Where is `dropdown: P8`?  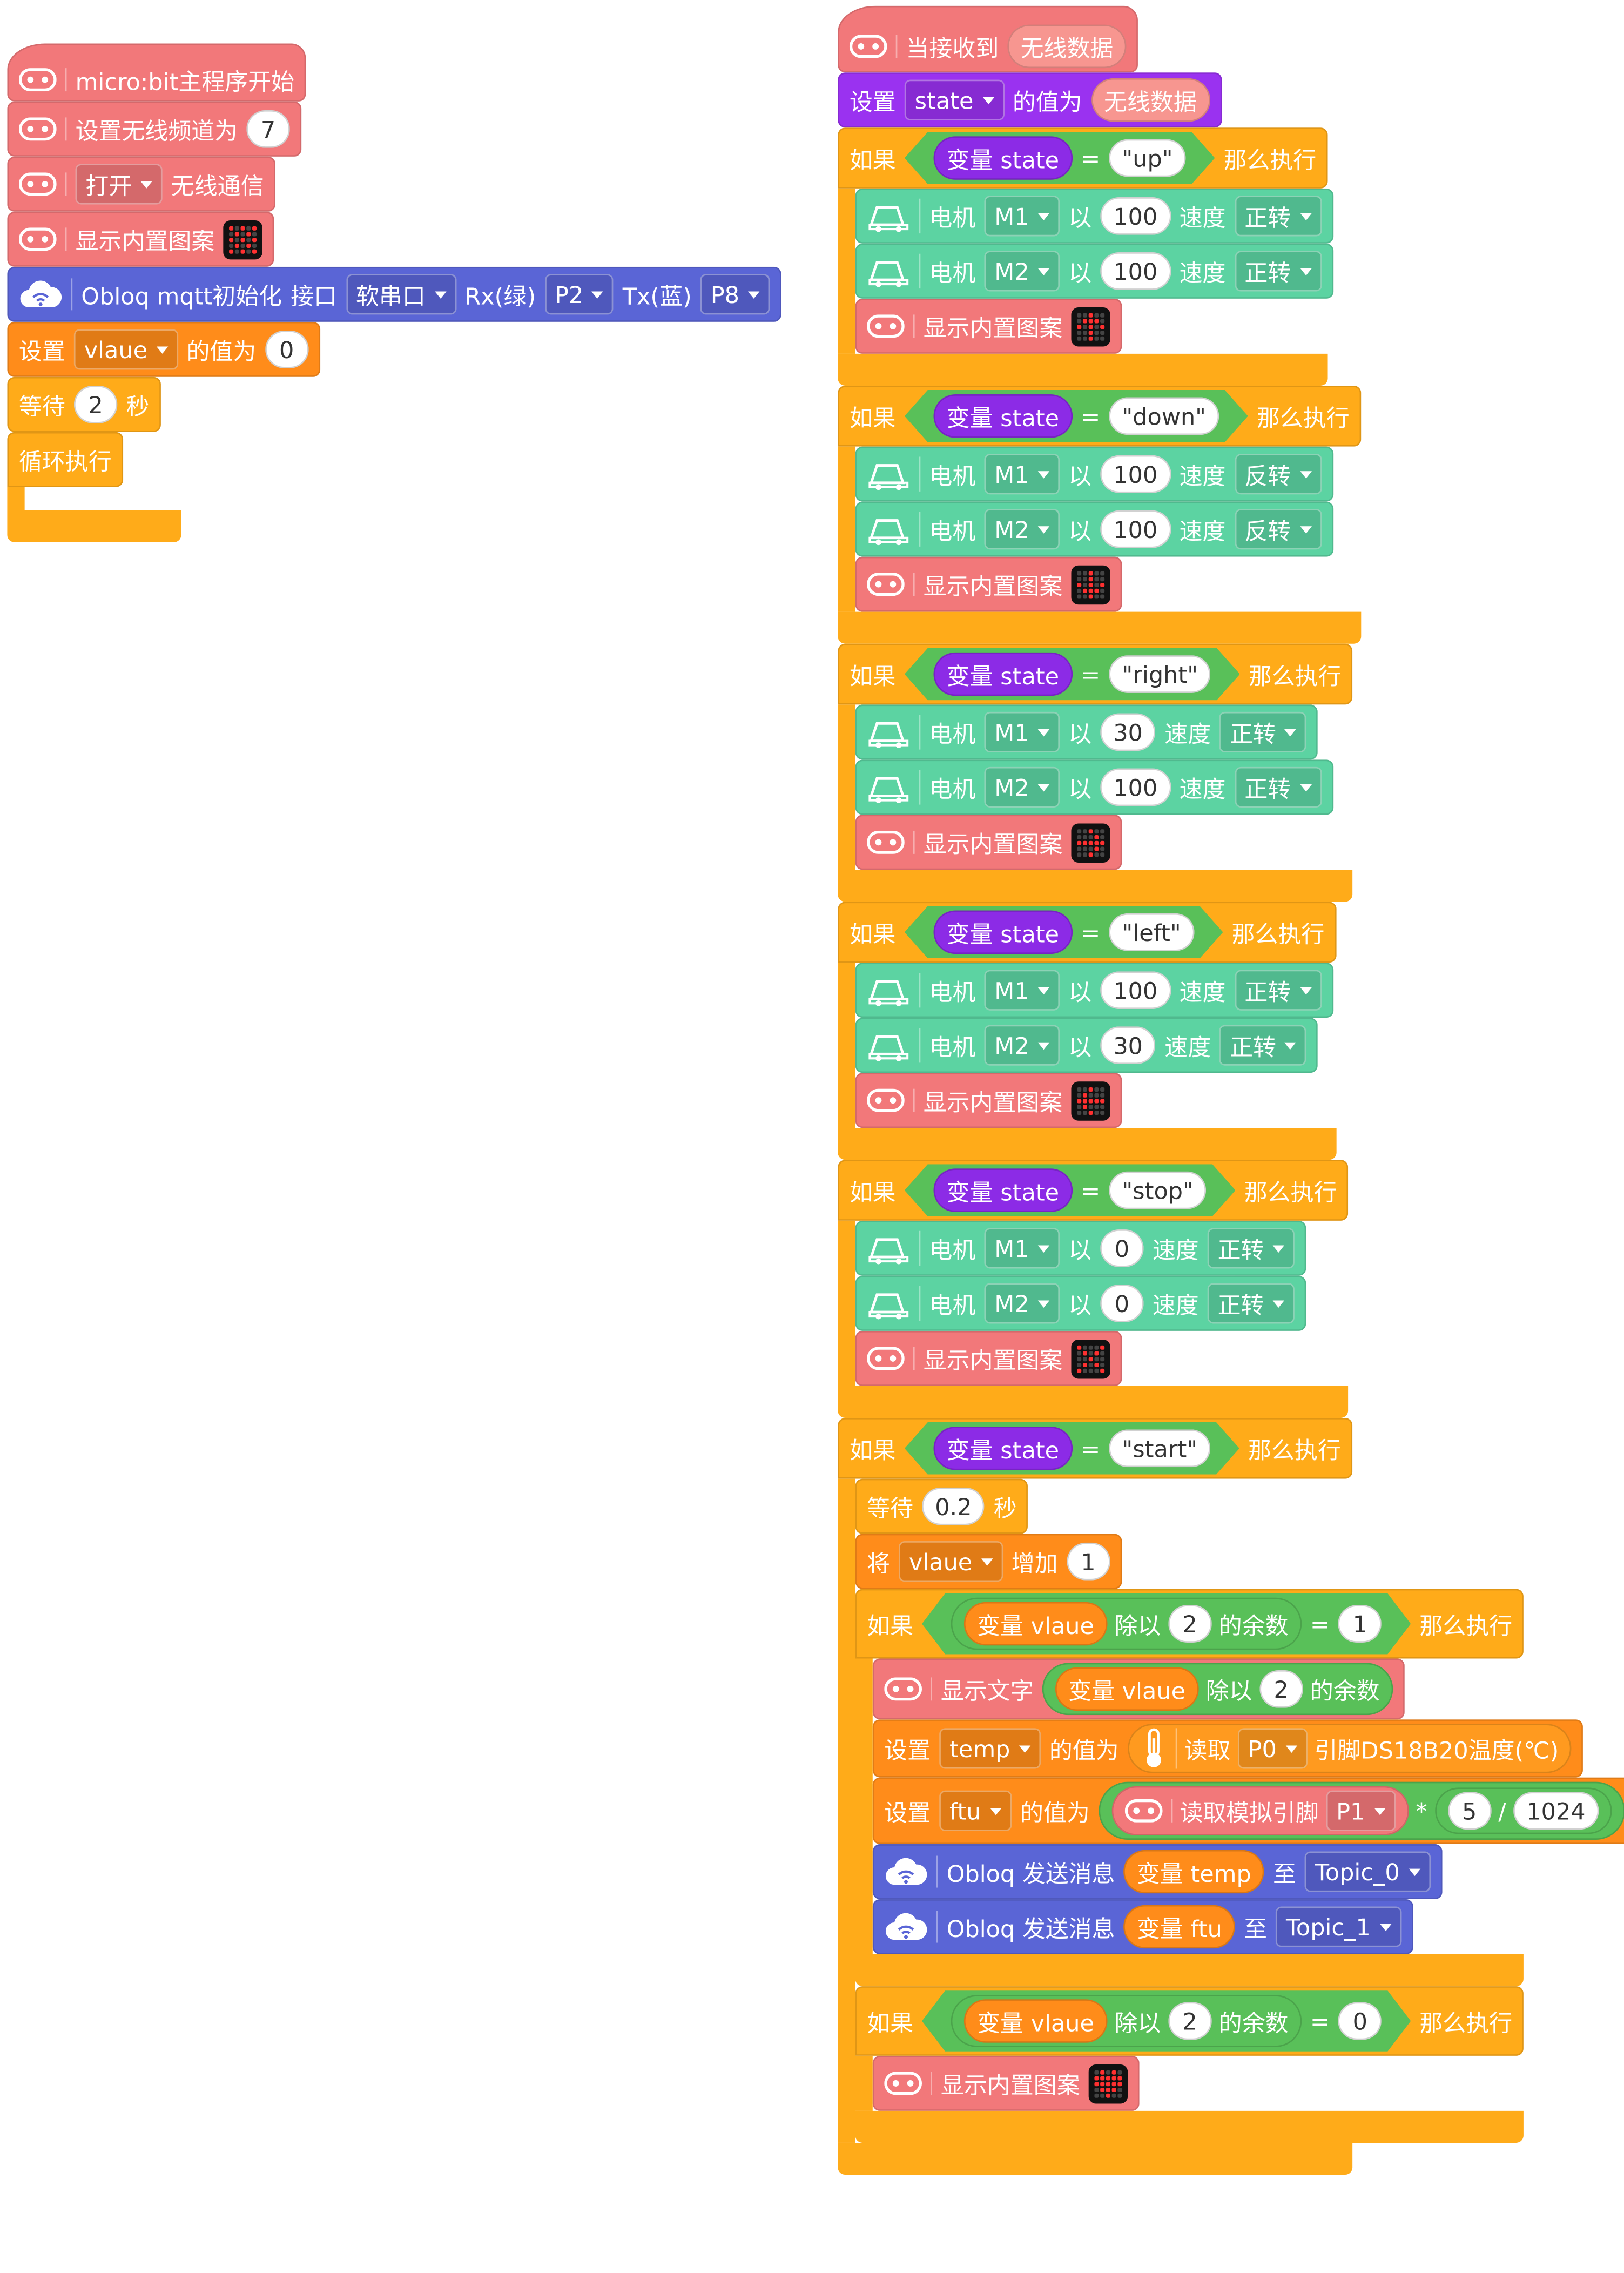 dropdown: P8 is located at coordinates (735, 294).